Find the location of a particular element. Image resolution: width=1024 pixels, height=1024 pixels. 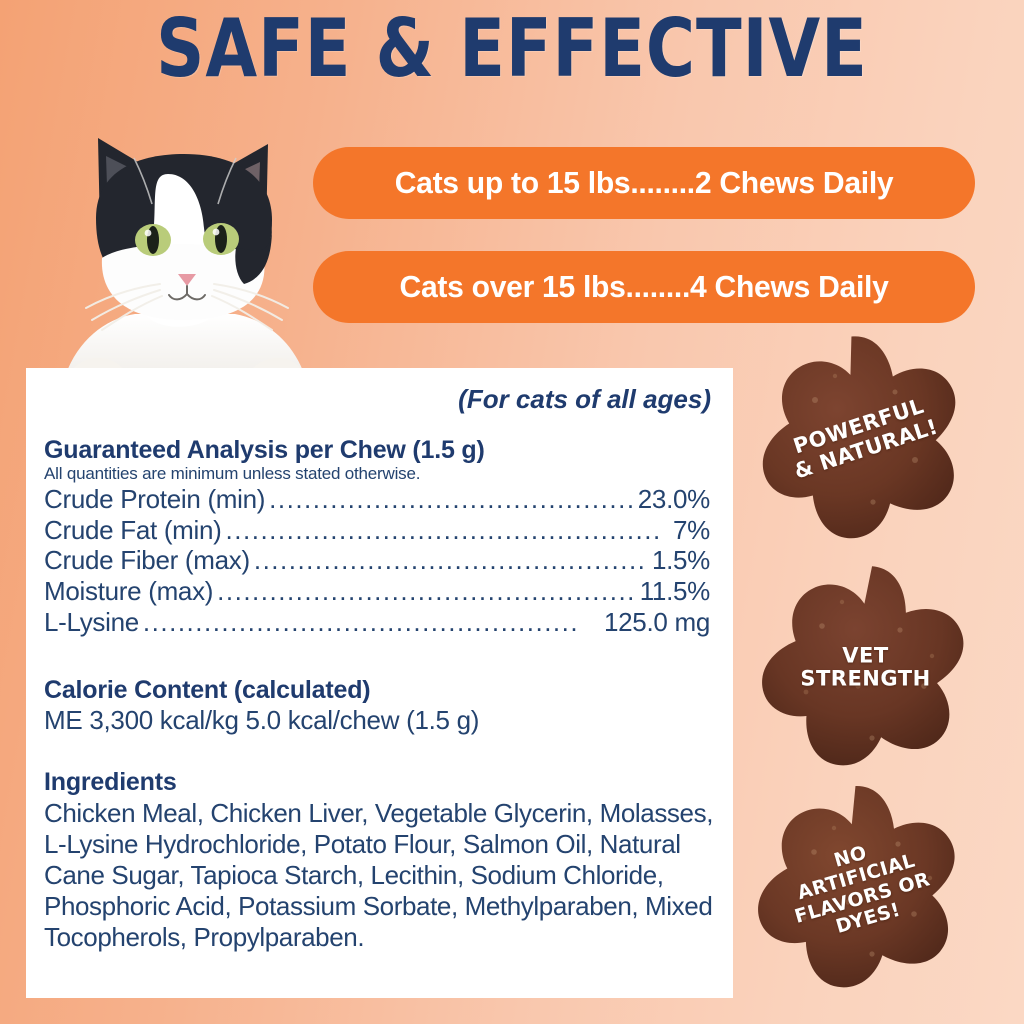

guaranteed-analysis-heading: Guaranteed Analysis per Chew (1.5 g) is located at coordinates (264, 450).